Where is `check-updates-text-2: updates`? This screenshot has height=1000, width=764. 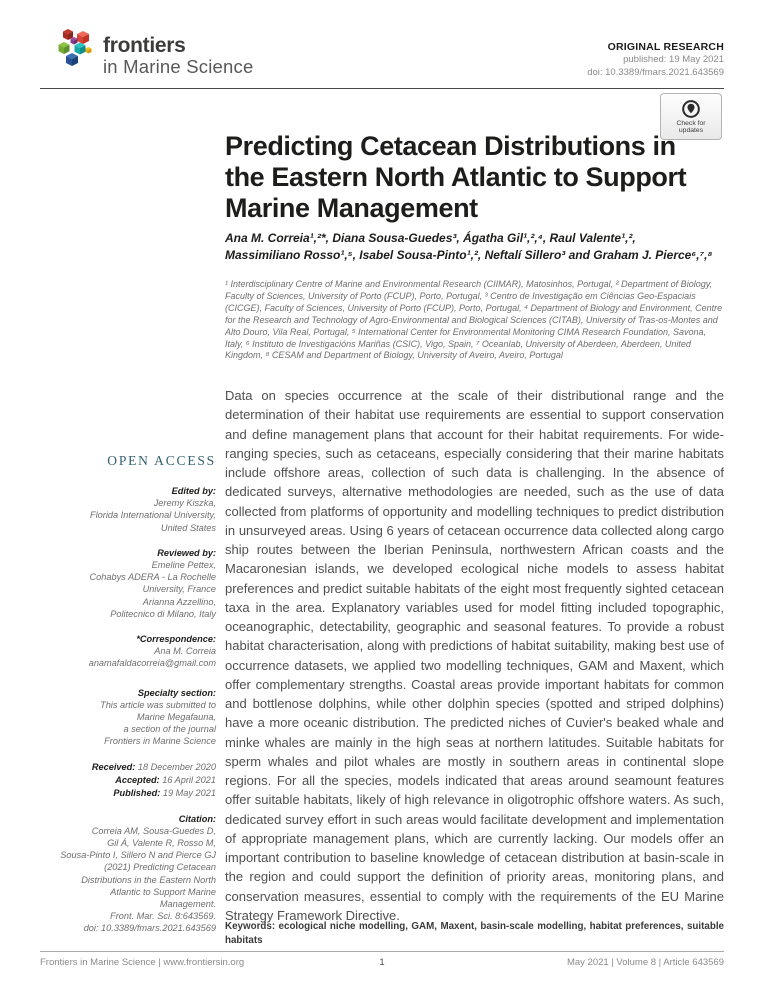
check-updates-text-2: updates is located at coordinates (691, 130).